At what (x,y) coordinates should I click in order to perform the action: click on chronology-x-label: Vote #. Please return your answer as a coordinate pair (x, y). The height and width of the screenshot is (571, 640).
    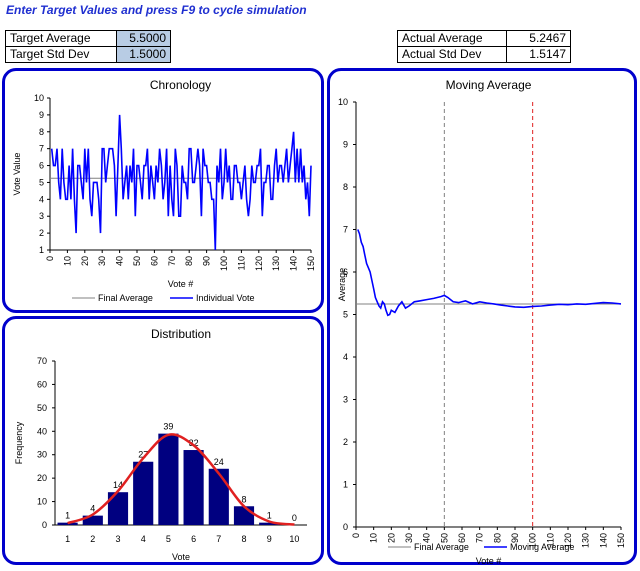
    Looking at the image, I should click on (181, 284).